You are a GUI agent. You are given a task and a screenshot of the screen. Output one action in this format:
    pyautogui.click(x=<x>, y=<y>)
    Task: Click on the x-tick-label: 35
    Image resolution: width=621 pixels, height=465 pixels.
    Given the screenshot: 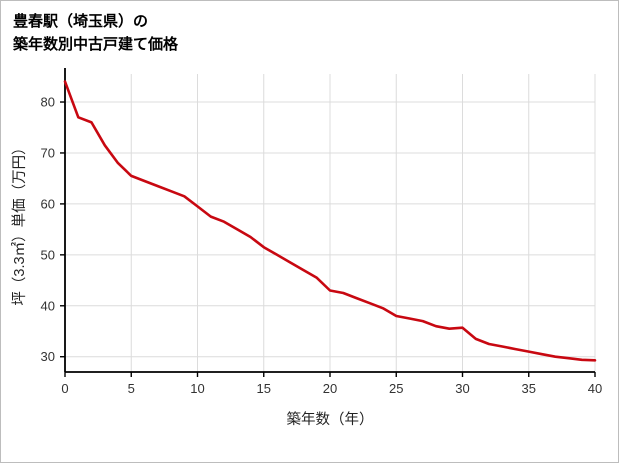 What is the action you would take?
    pyautogui.click(x=529, y=388)
    